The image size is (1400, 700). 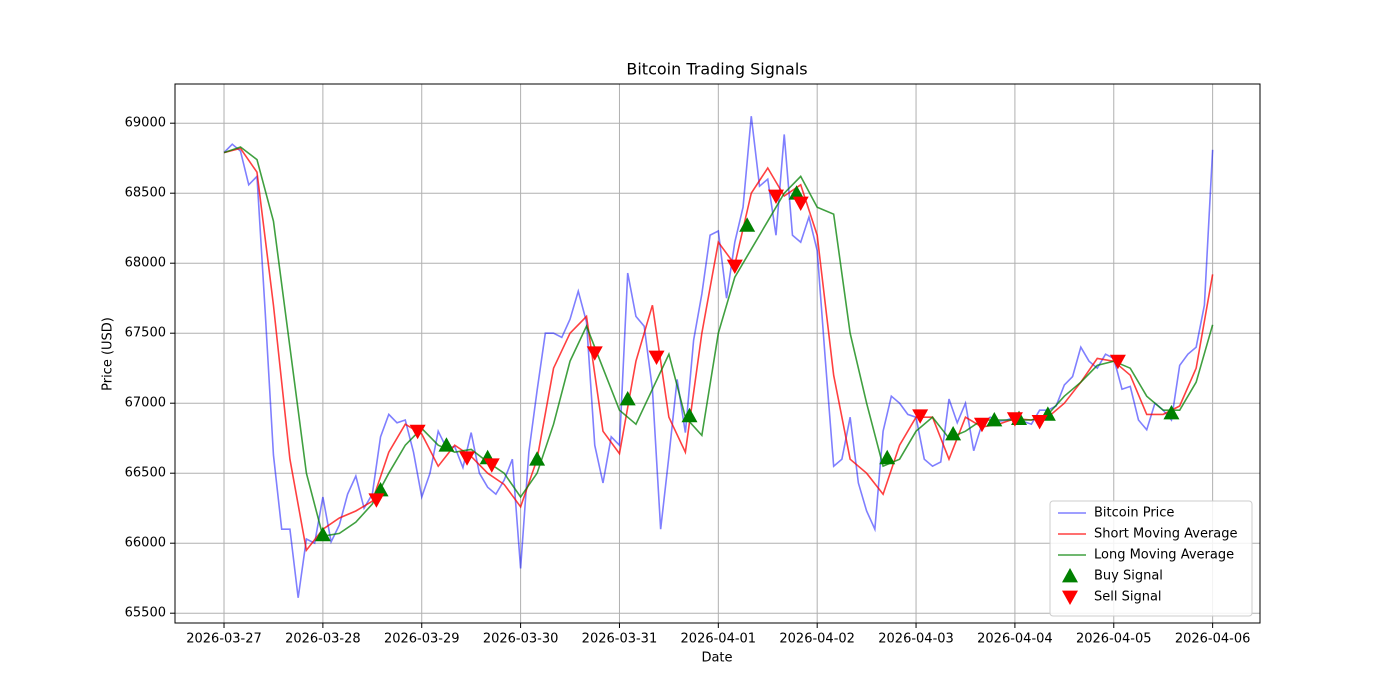 What do you see at coordinates (916, 639) in the screenshot?
I see `x-tick-label: 2026-04-03` at bounding box center [916, 639].